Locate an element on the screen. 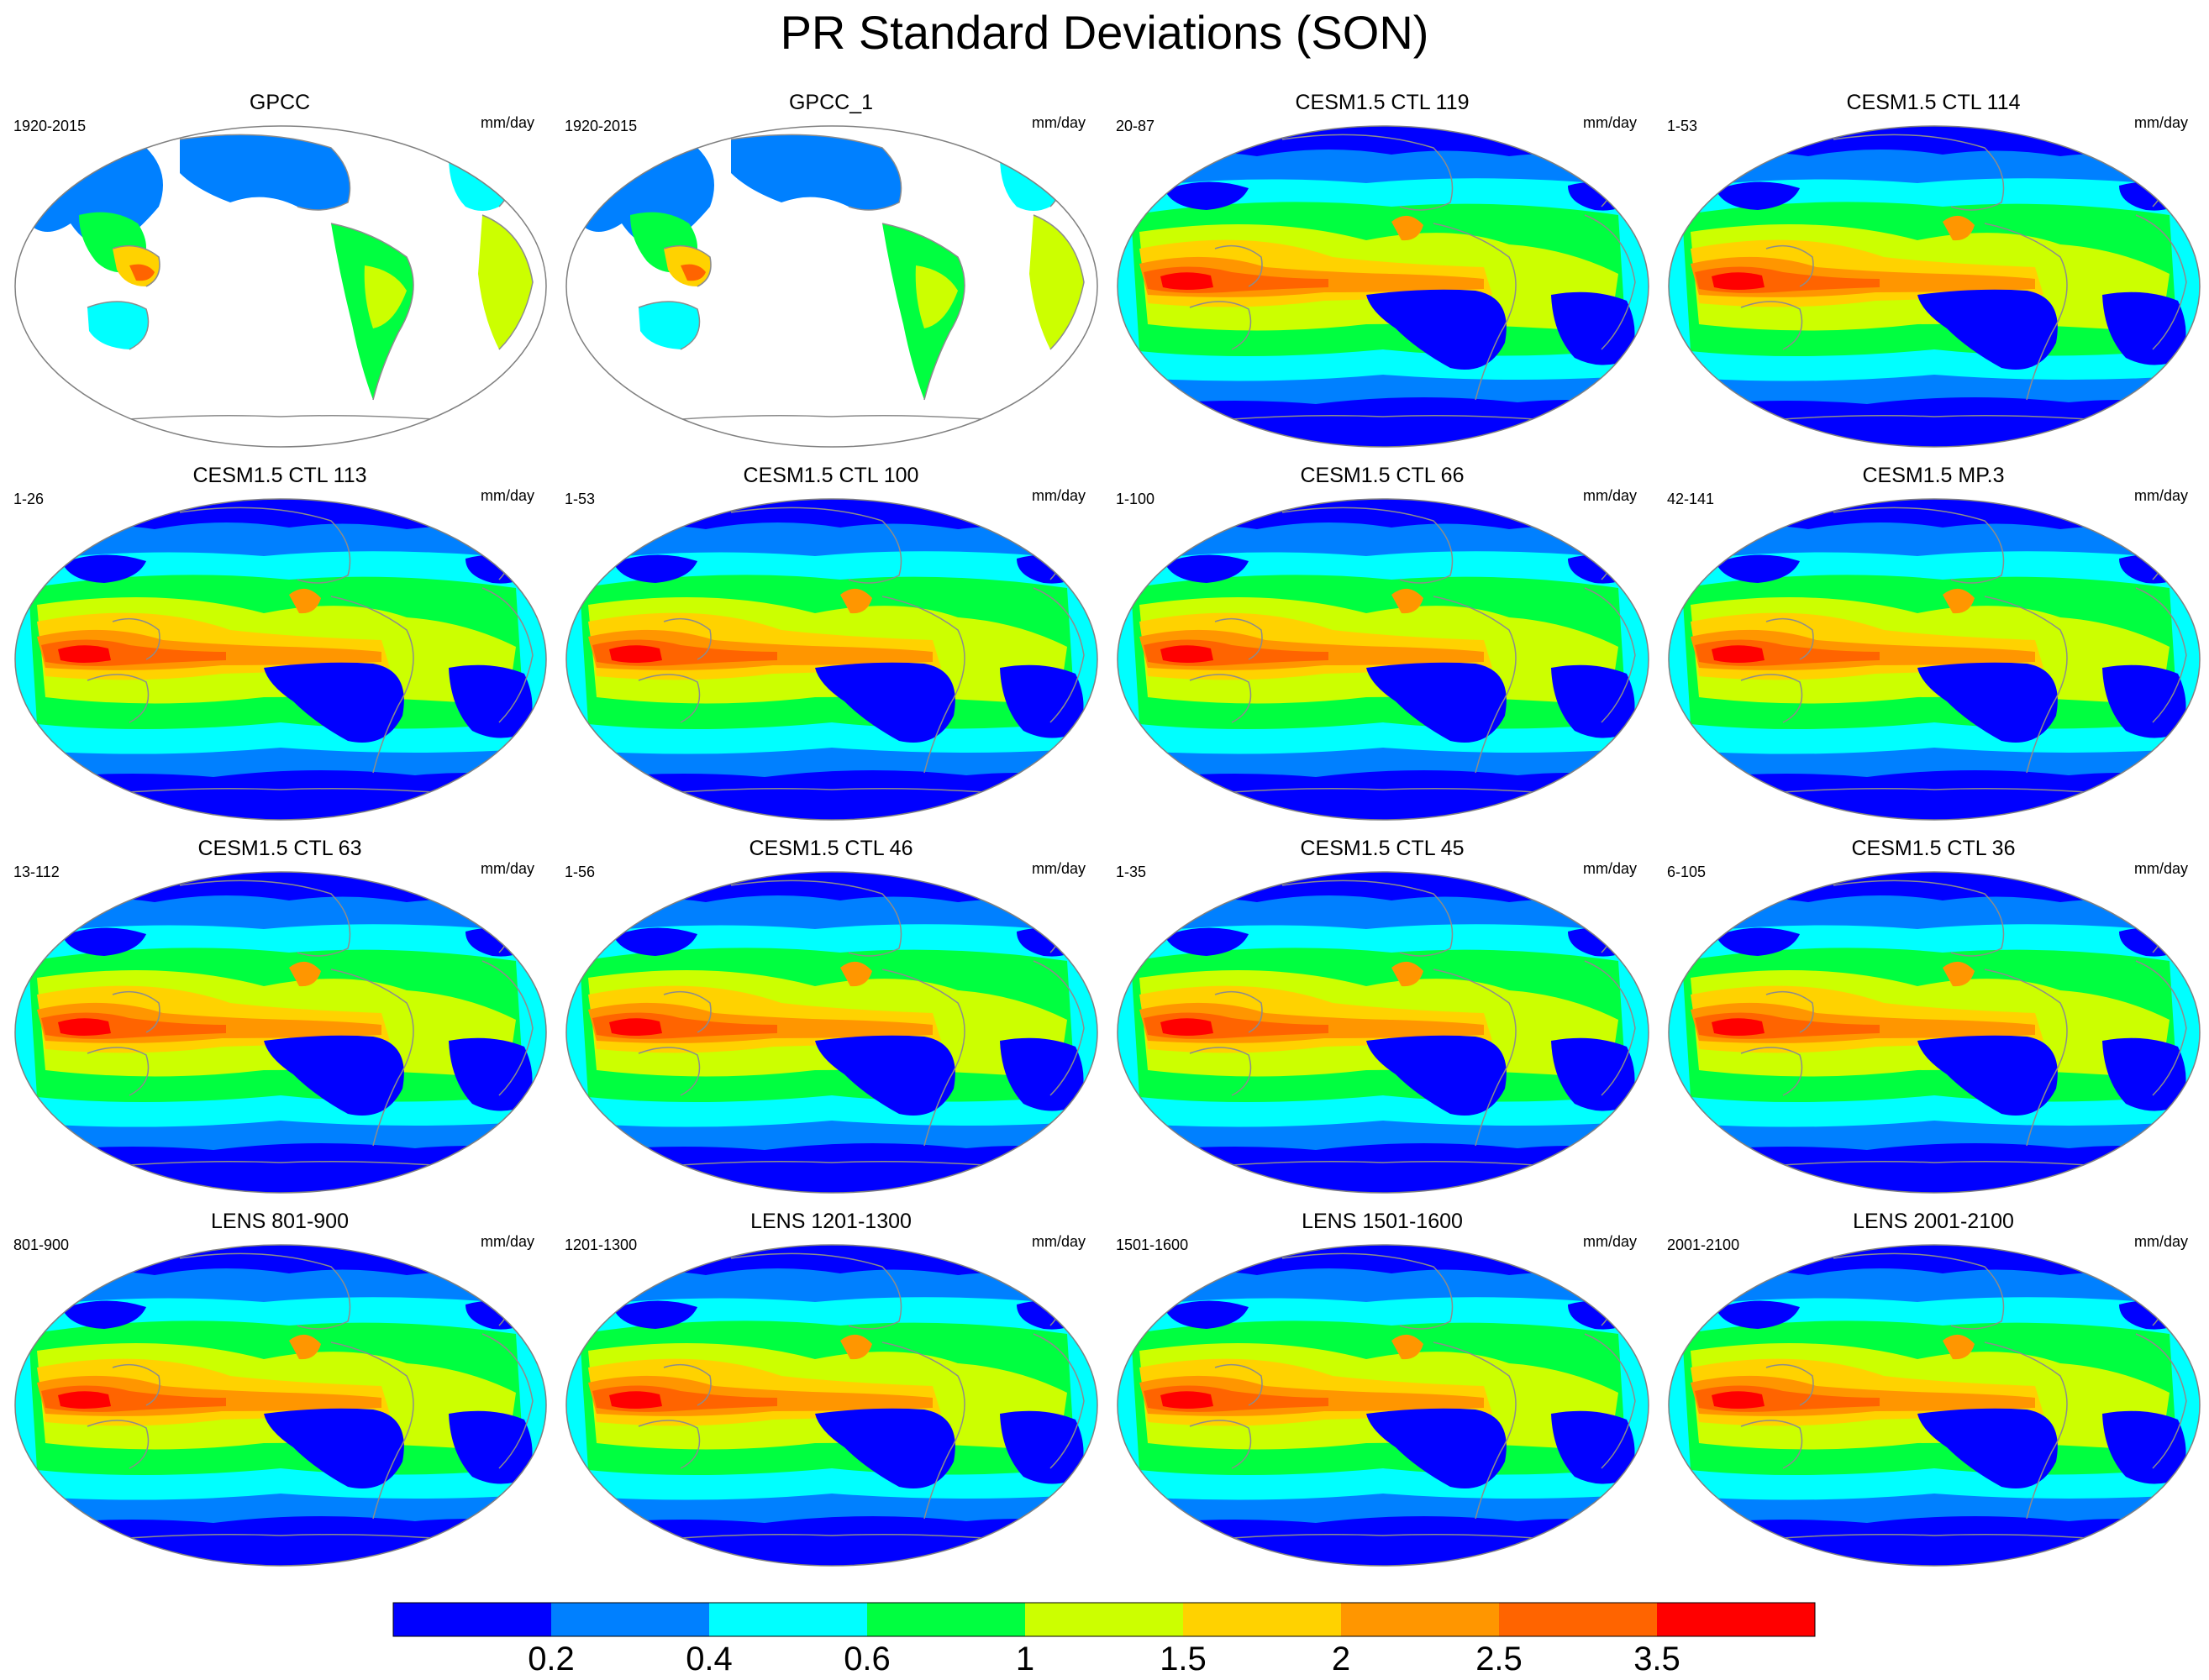 Image resolution: width=2209 pixels, height=1680 pixels. panel-period-label: 6-105 is located at coordinates (1687, 872).